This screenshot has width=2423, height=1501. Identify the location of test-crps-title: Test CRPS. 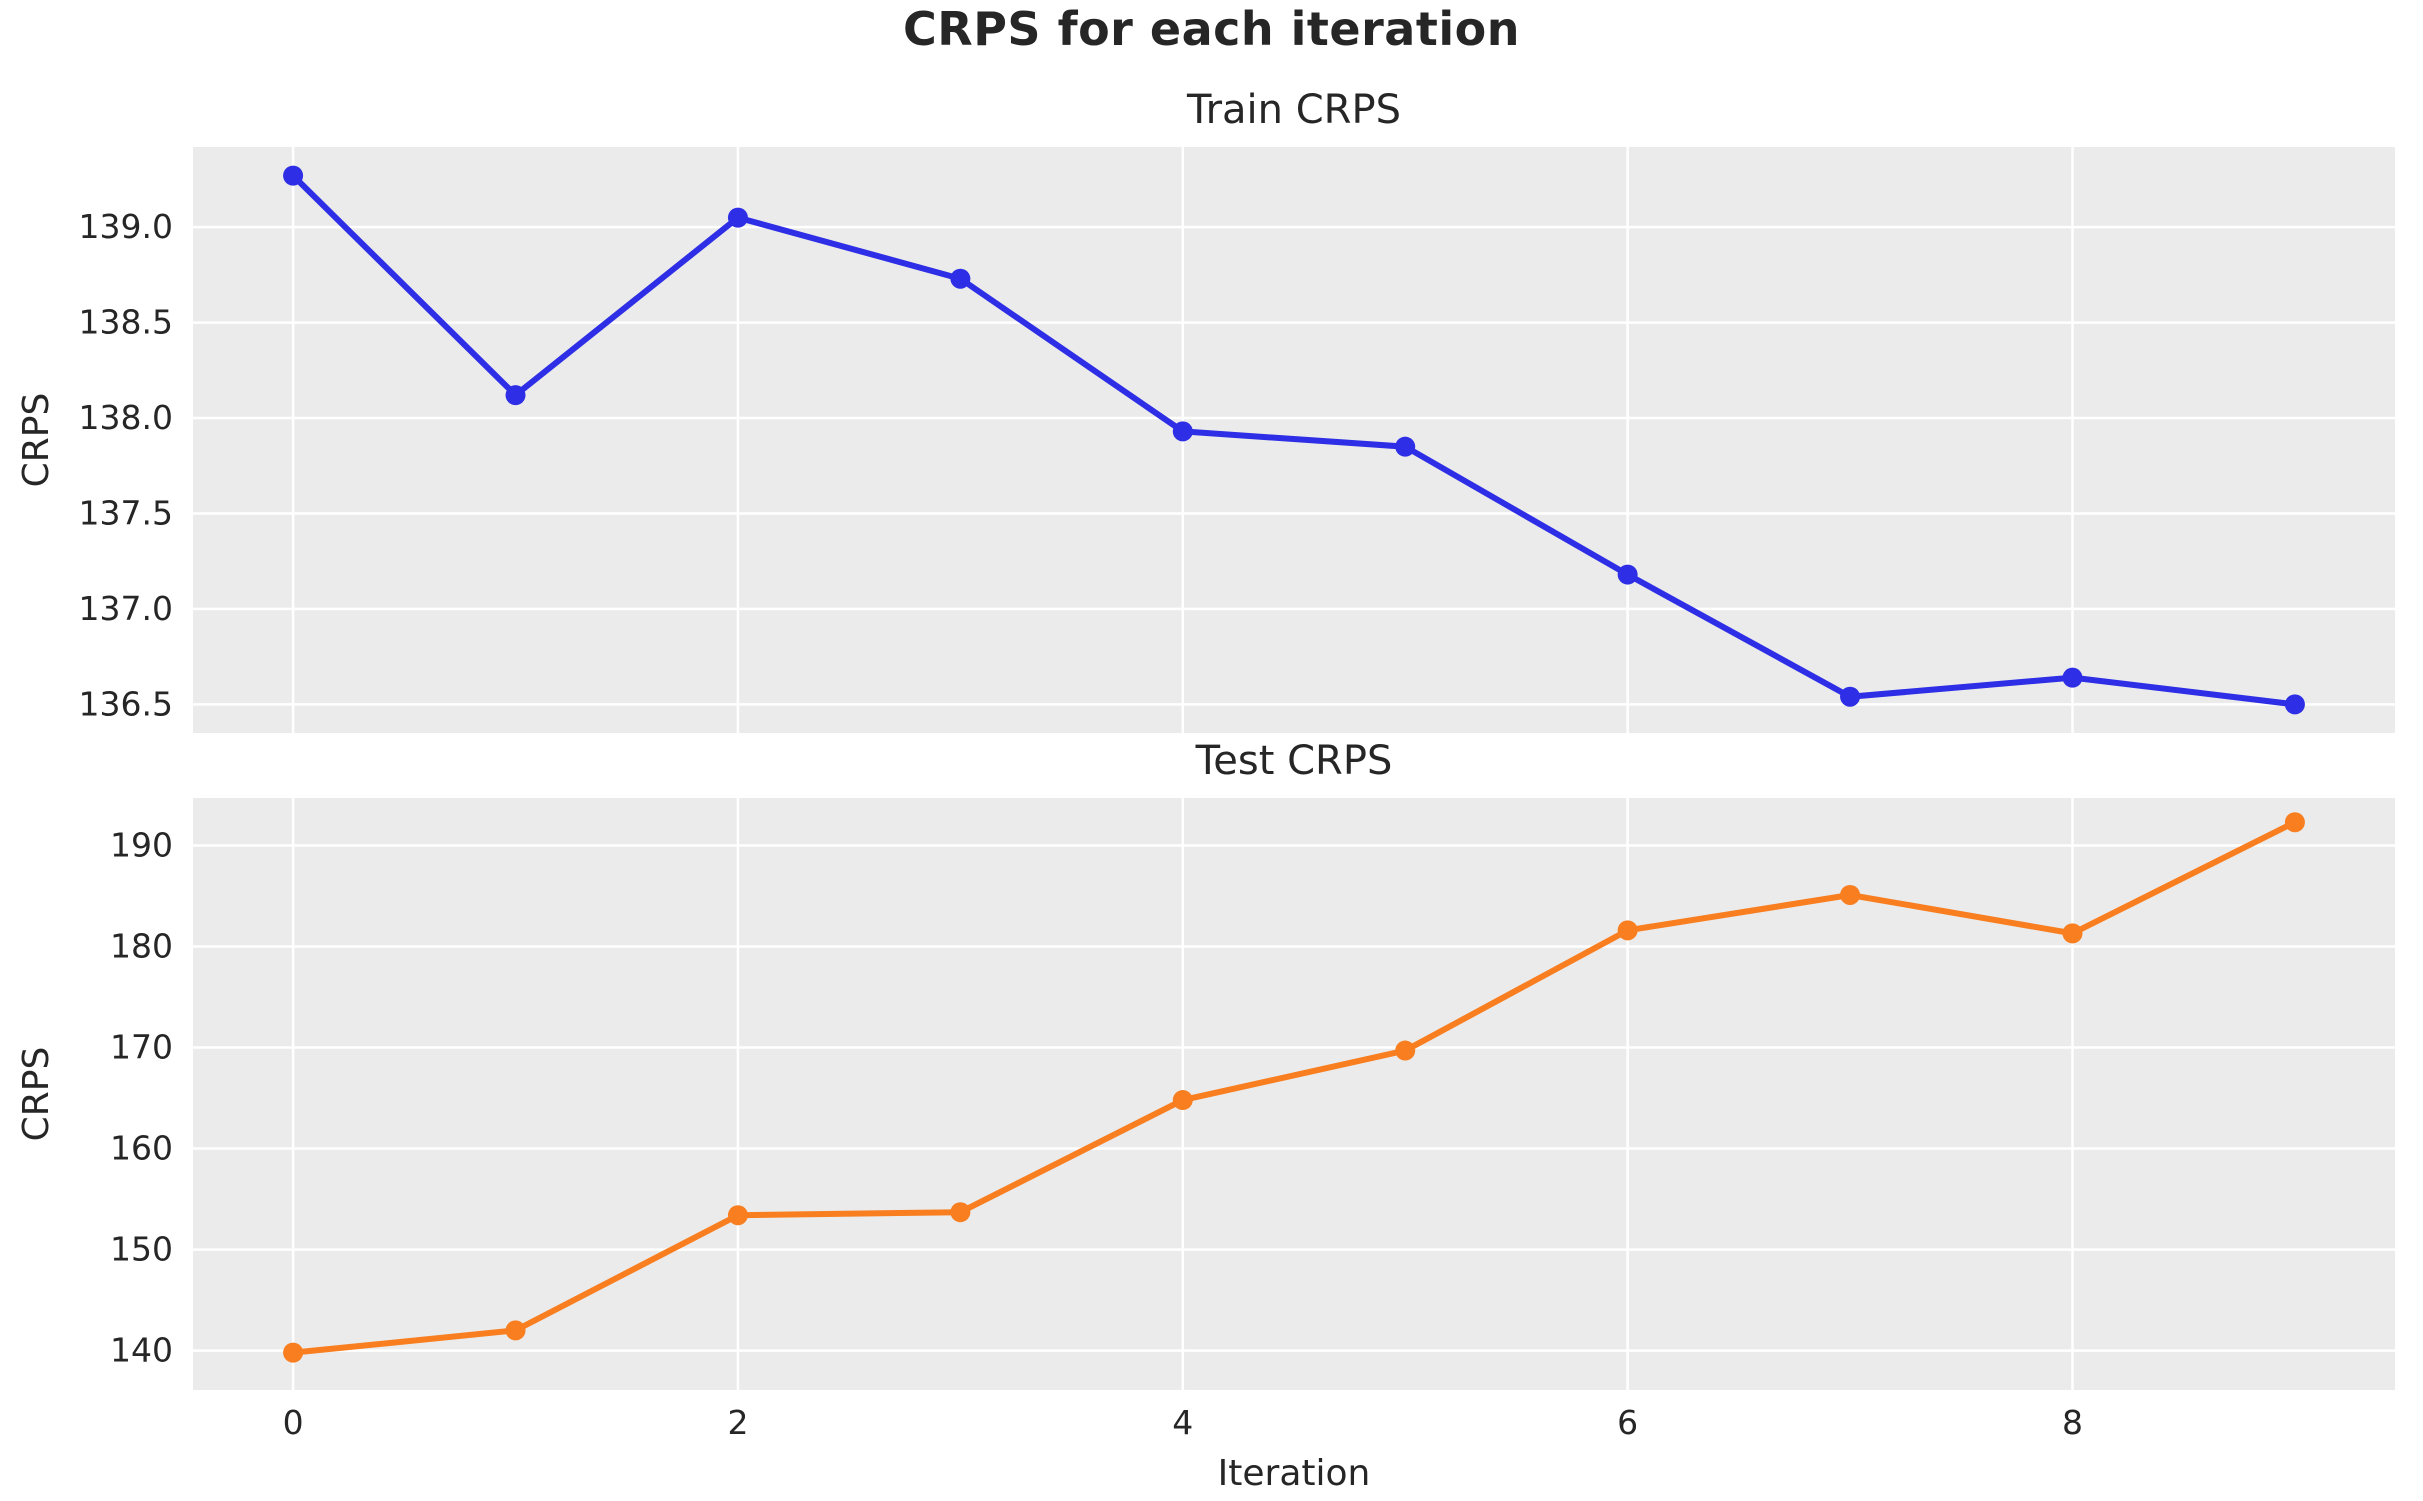
(1294, 761).